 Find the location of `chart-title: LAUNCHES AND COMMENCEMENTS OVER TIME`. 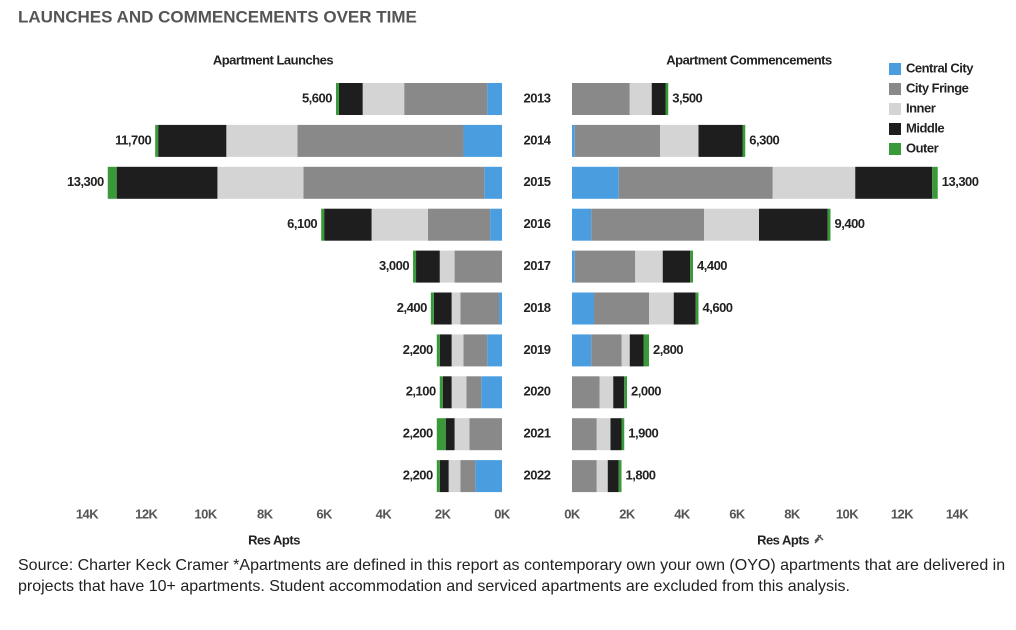

chart-title: LAUNCHES AND COMMENCEMENTS OVER TIME is located at coordinates (217, 16).